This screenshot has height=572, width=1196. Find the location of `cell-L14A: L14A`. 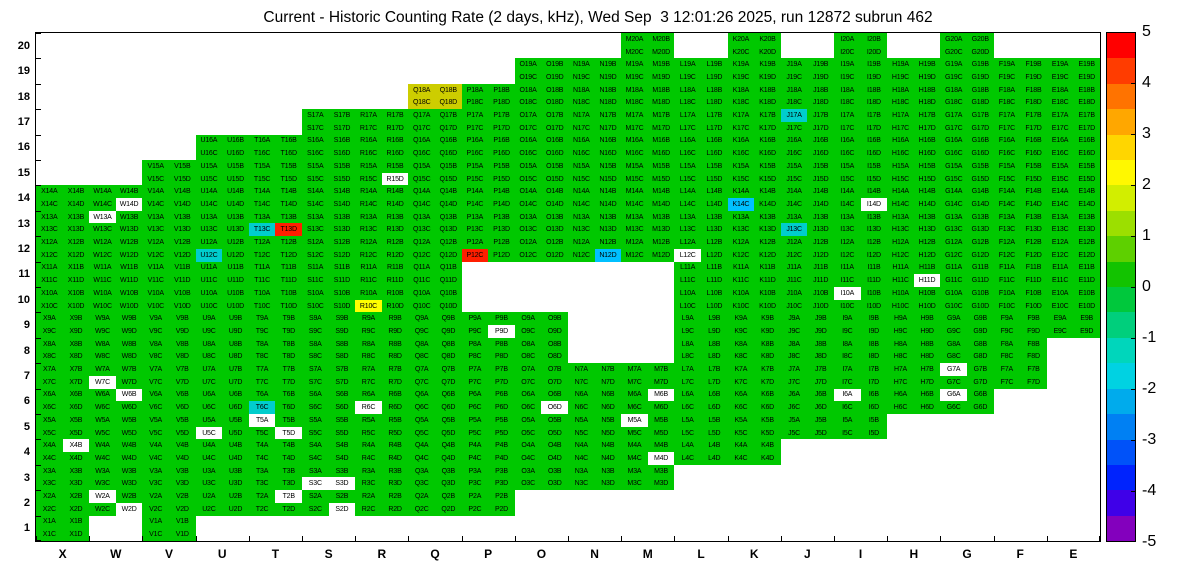

cell-L14A: L14A is located at coordinates (687, 192).